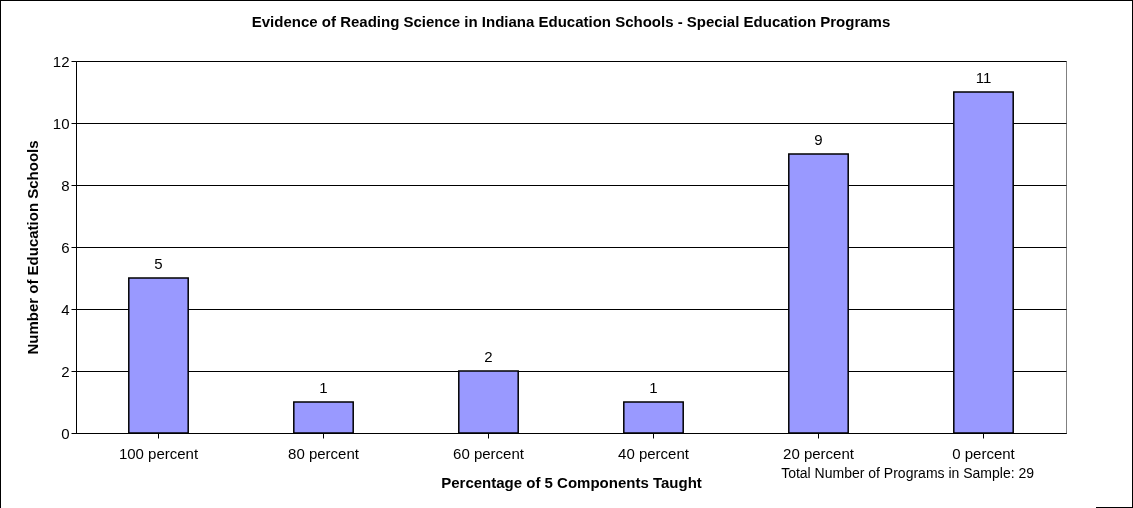 The width and height of the screenshot is (1133, 508). What do you see at coordinates (65, 309) in the screenshot?
I see `y-tick-label: 4` at bounding box center [65, 309].